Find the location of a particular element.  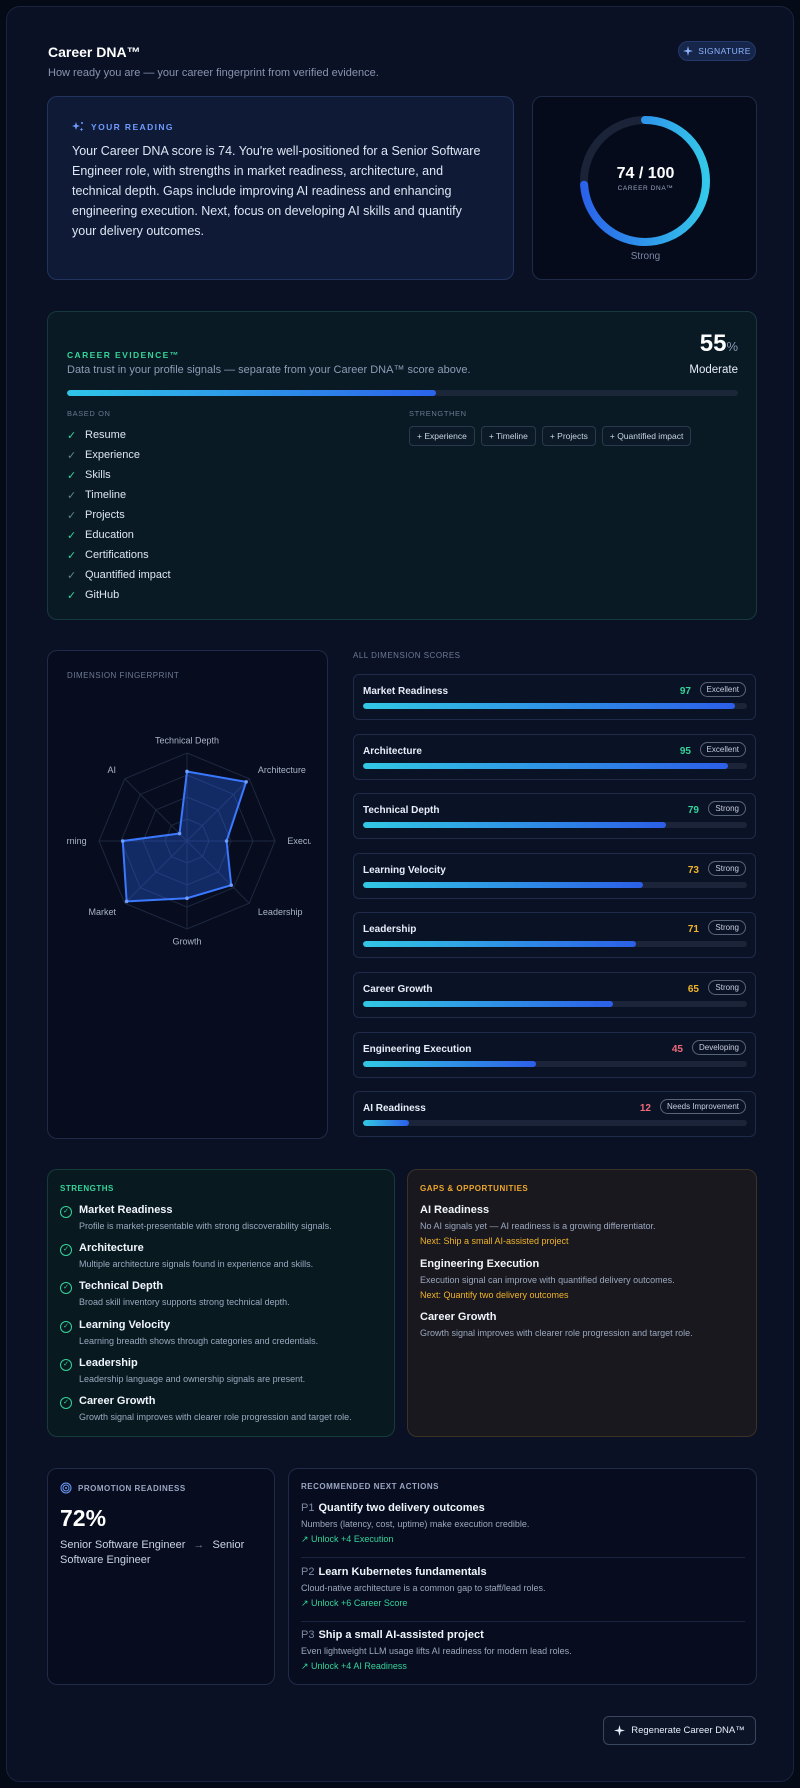

action-unlock: ↗ Unlock +6 Career Score is located at coordinates (354, 1602).